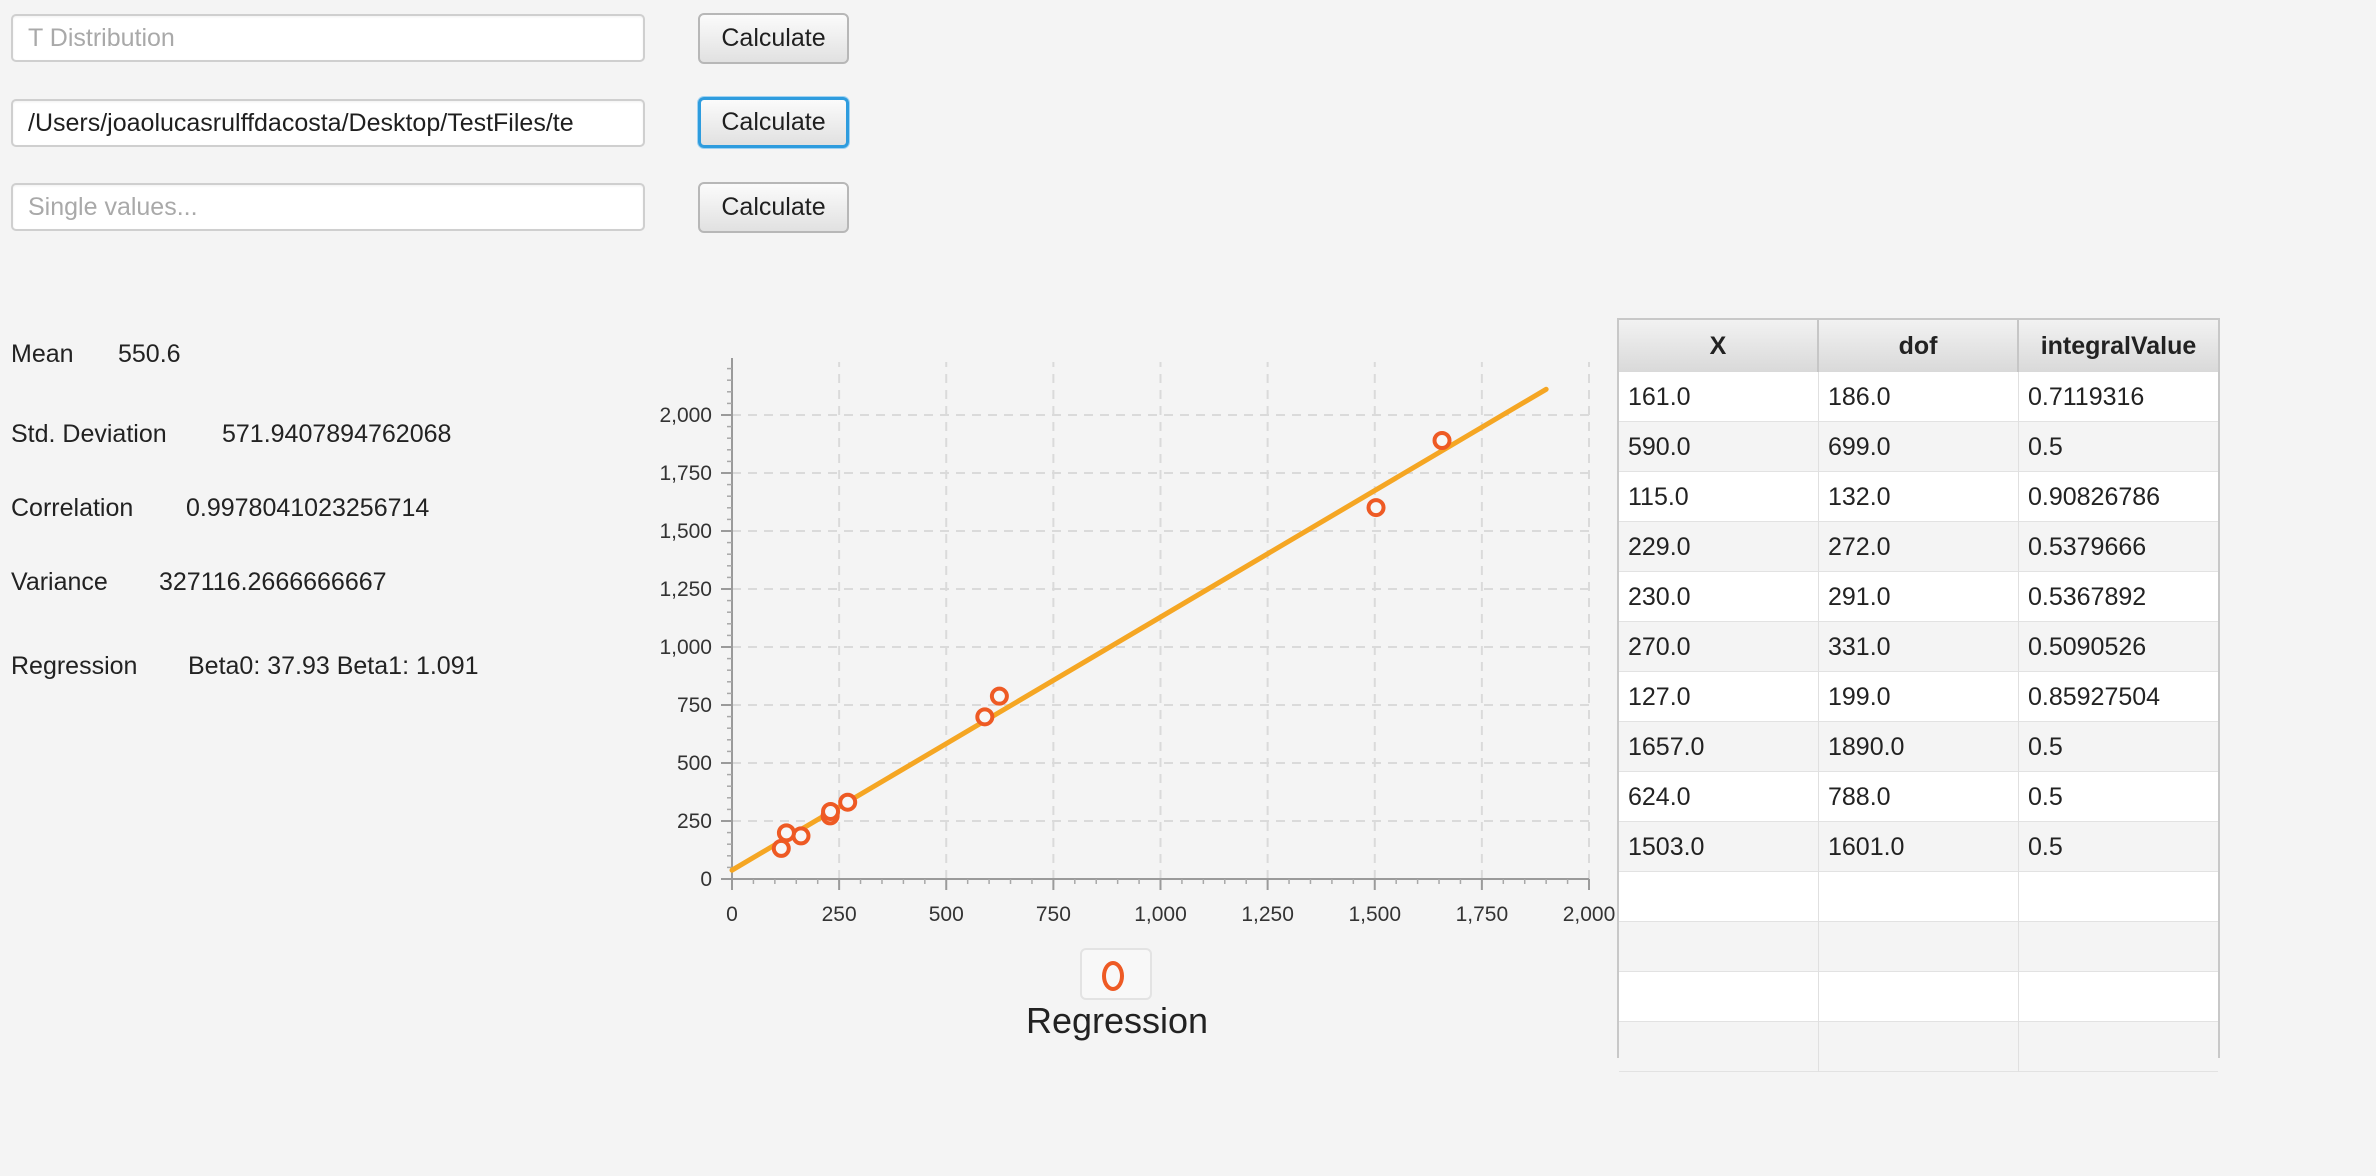  What do you see at coordinates (1719, 346) in the screenshot?
I see `column-header-x: X` at bounding box center [1719, 346].